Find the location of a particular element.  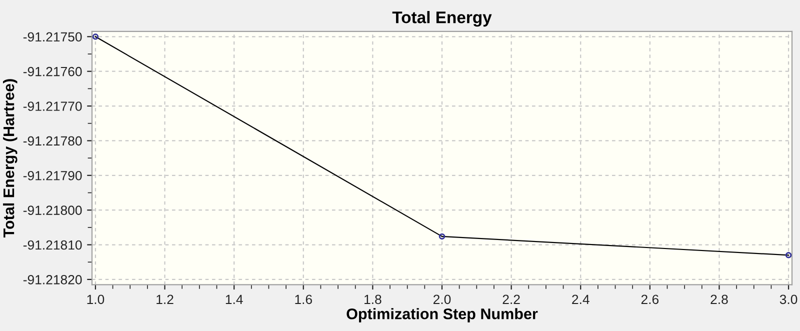

y-tick-label: -91.21760 is located at coordinates (52, 71).